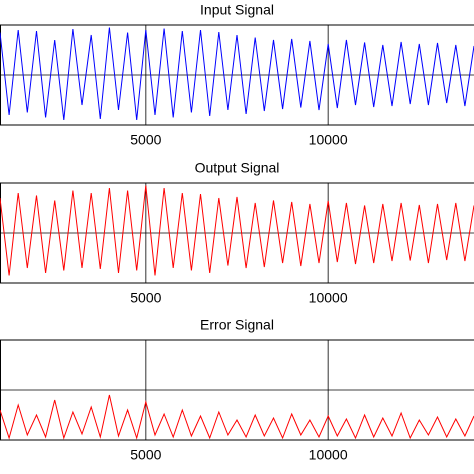 The image size is (474, 474). Describe the element at coordinates (237, 325) in the screenshot. I see `chart-title: Error Signal` at that location.